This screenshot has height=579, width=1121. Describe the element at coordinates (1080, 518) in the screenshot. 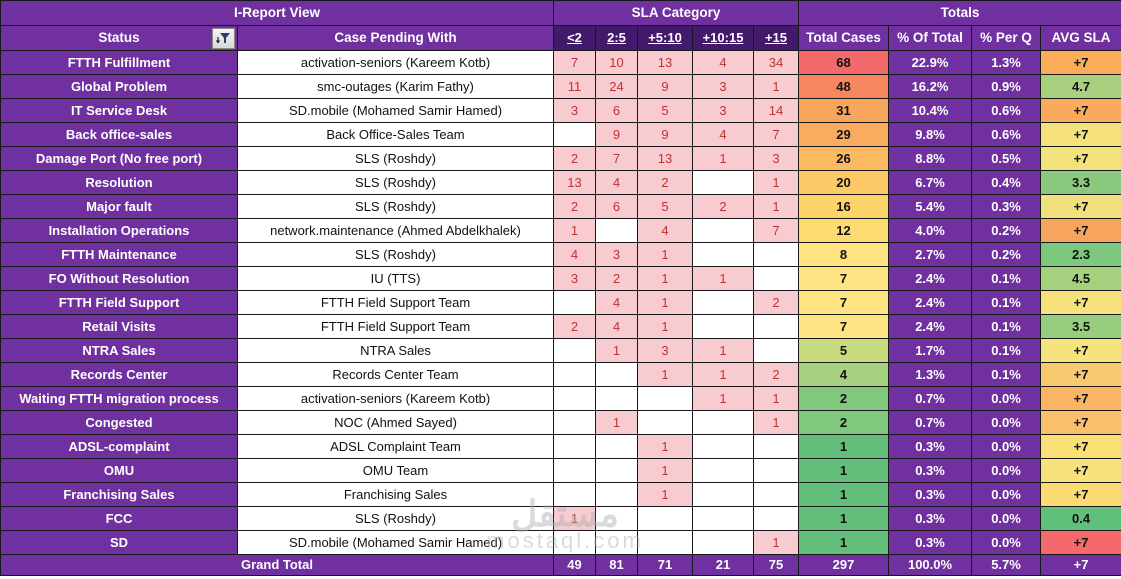

I see `avg-sla-cell: 0.4` at that location.